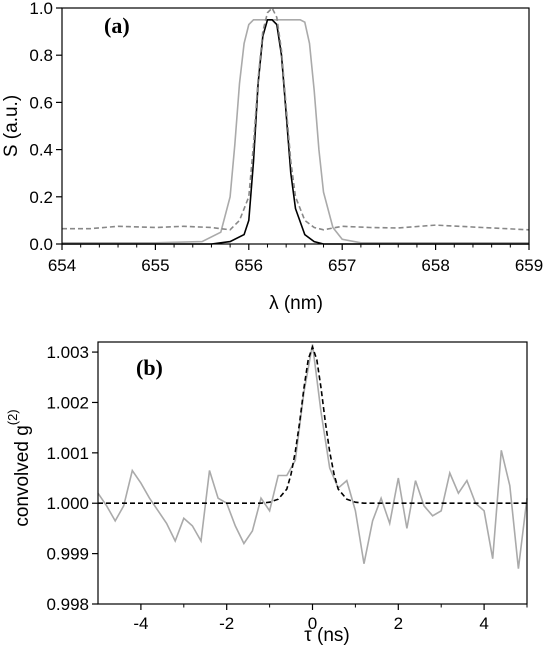 This screenshot has height=647, width=546. Describe the element at coordinates (41, 197) in the screenshot. I see `panel-a-ytick-label: 0.2` at that location.